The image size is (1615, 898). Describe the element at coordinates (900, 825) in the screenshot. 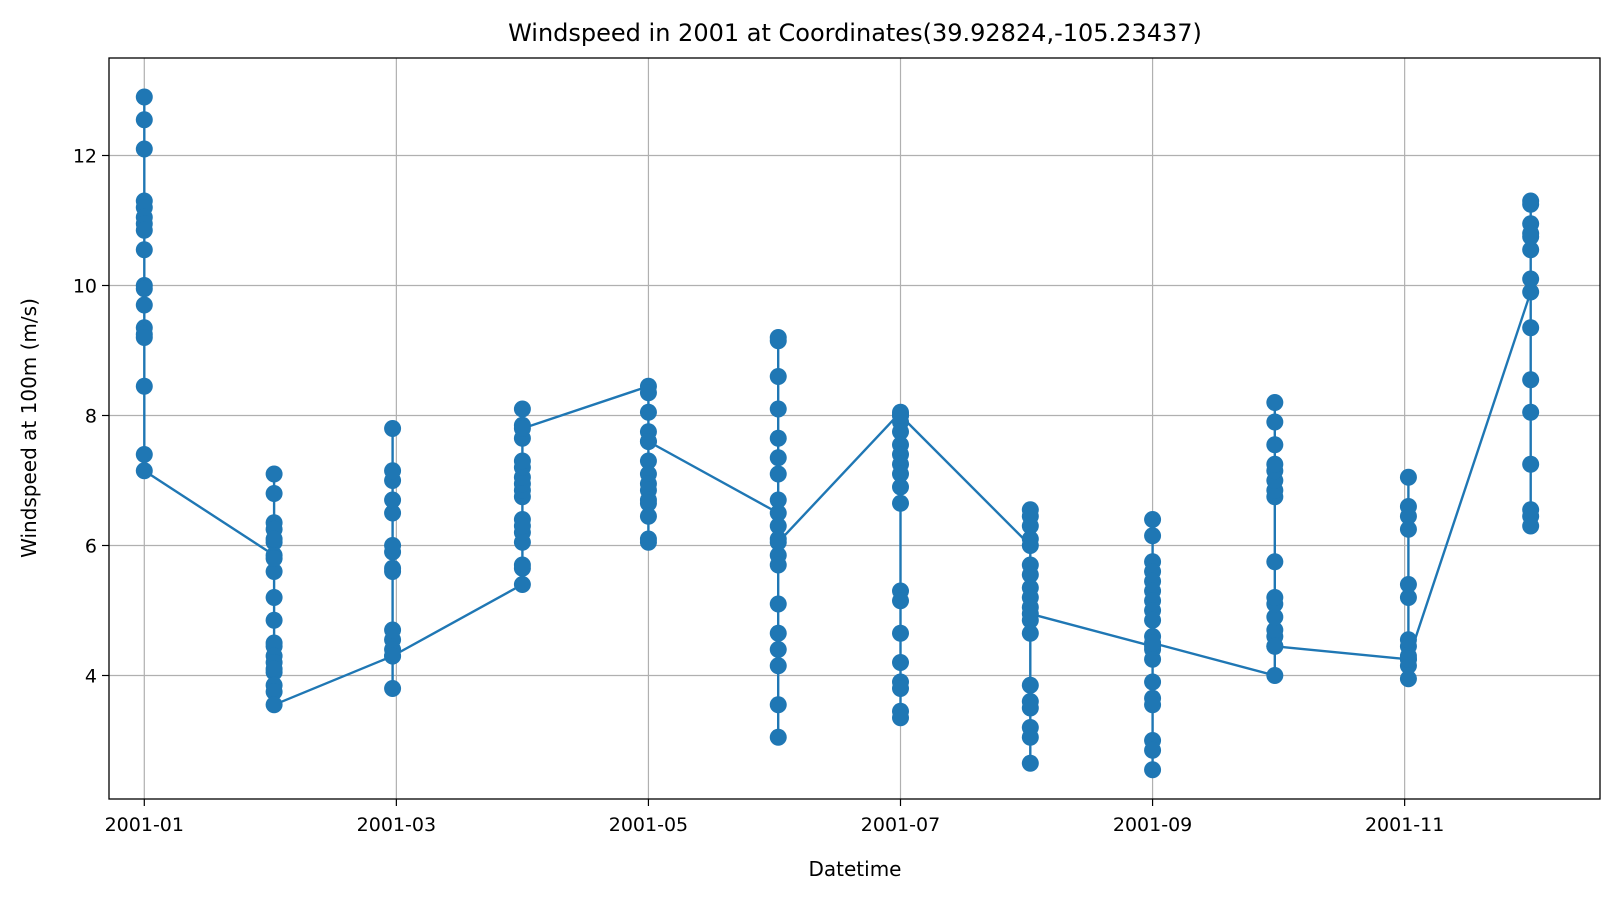

I see `x-tick-label: 2001-07` at that location.